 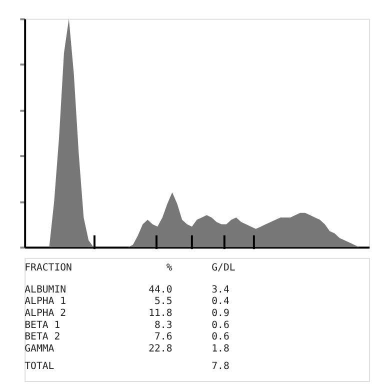 I want to click on text: 3.4, so click(x=221, y=290).